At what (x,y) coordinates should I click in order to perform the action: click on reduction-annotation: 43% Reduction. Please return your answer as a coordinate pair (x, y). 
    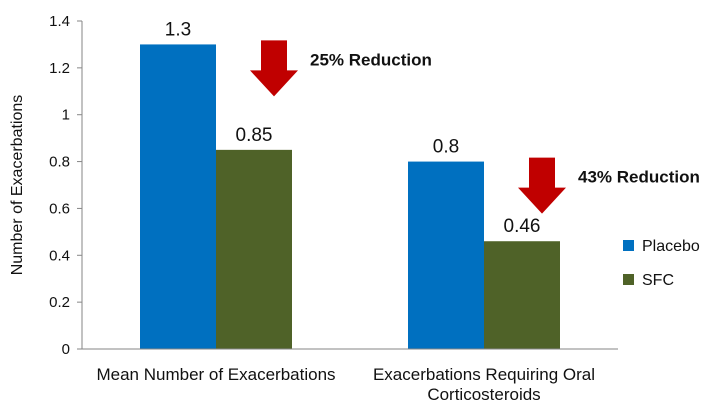
    Looking at the image, I should click on (609, 185).